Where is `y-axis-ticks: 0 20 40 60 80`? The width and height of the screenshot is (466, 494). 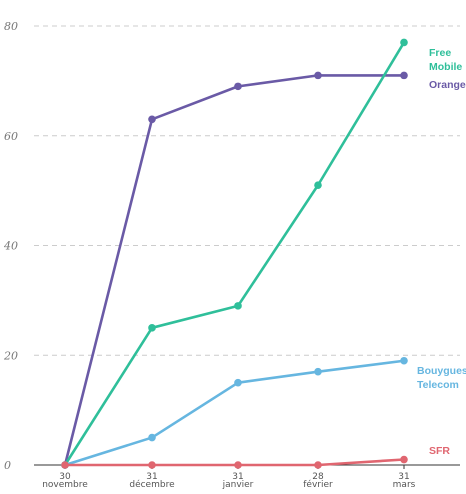 y-axis-ticks: 0 20 40 60 80 is located at coordinates (10, 246).